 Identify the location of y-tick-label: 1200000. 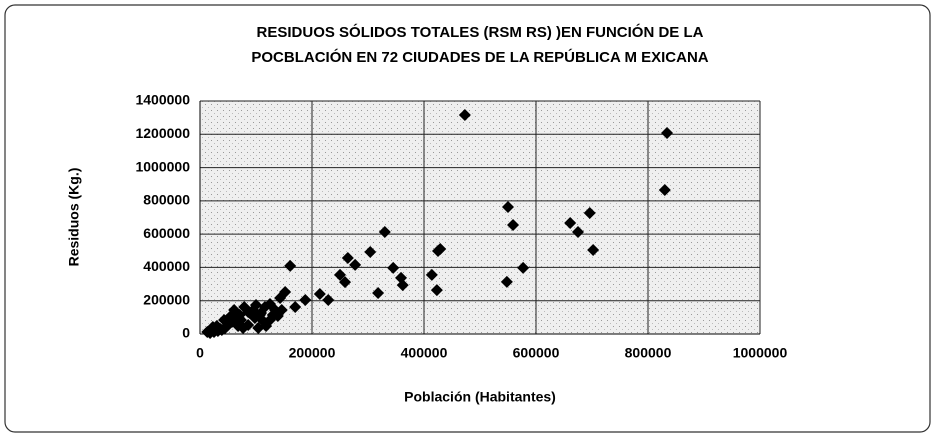
(162, 133).